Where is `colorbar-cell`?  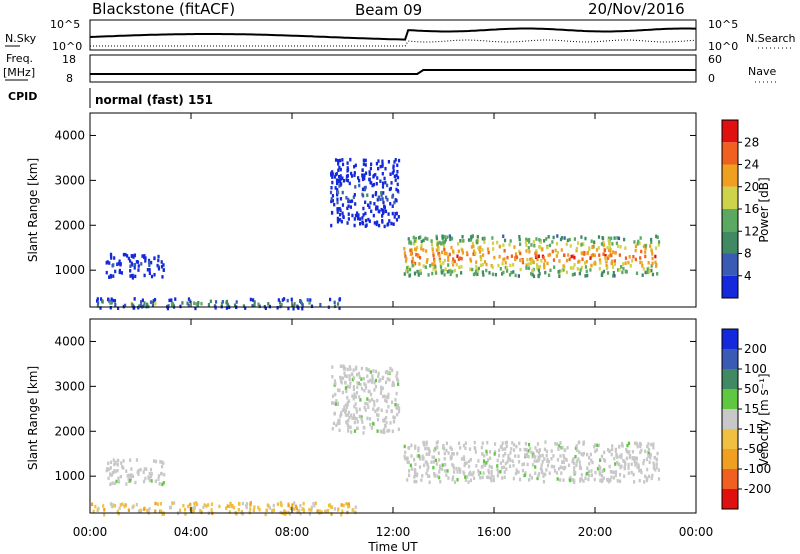
colorbar-cell is located at coordinates (730, 339).